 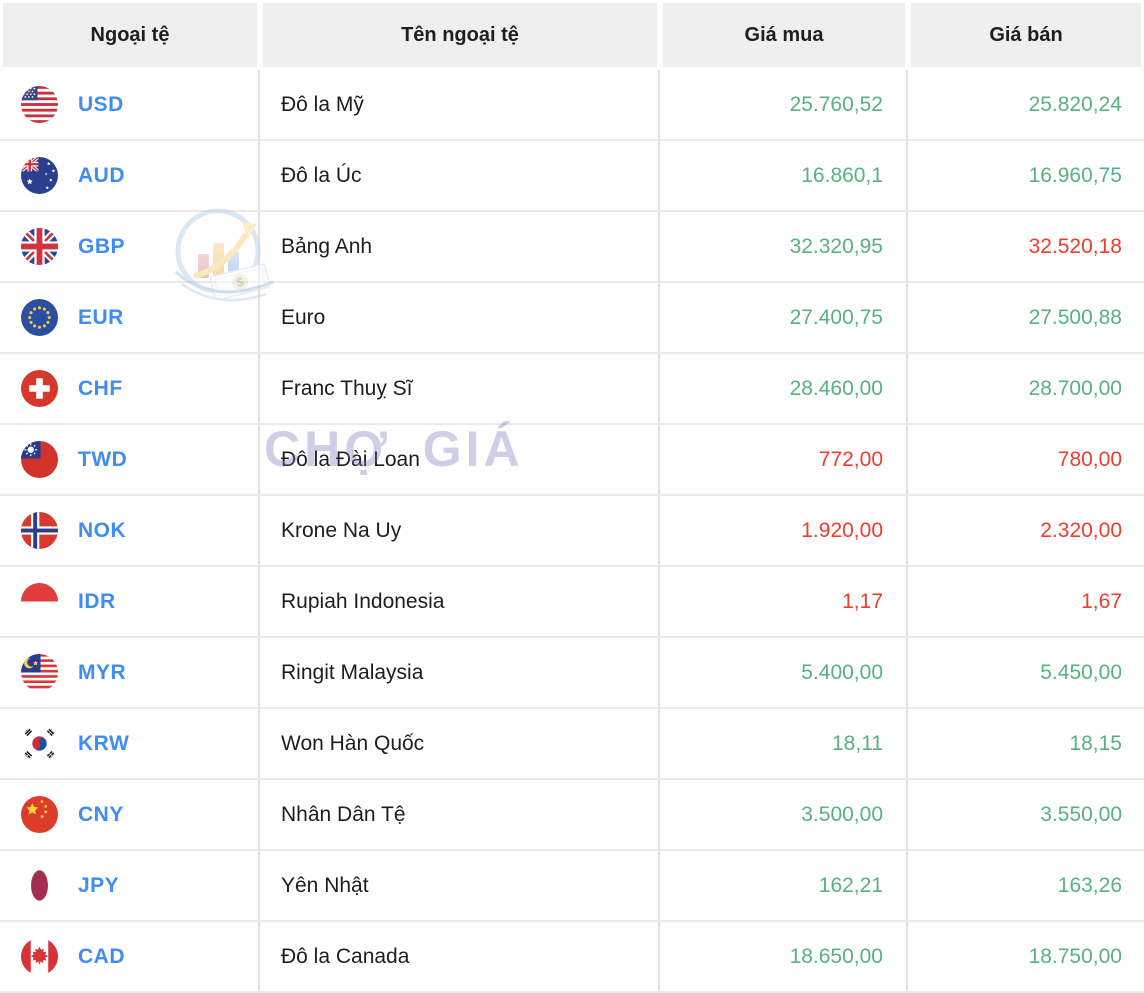 I want to click on currency-name: Rupiah Indonesia, so click(x=460, y=601).